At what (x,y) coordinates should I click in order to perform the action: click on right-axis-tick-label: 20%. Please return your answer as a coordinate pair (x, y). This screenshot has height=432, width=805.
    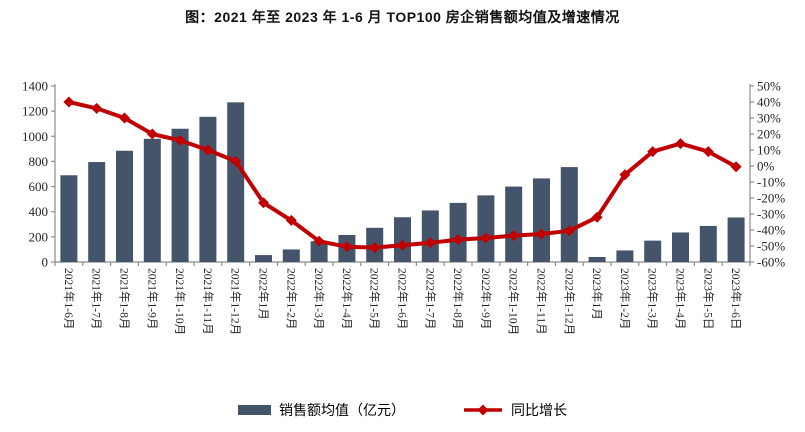
    Looking at the image, I should click on (769, 134).